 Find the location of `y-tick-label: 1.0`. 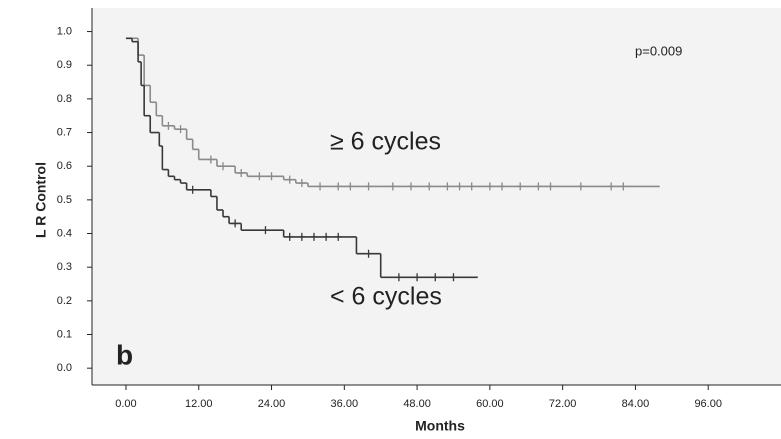

y-tick-label: 1.0 is located at coordinates (64, 31).